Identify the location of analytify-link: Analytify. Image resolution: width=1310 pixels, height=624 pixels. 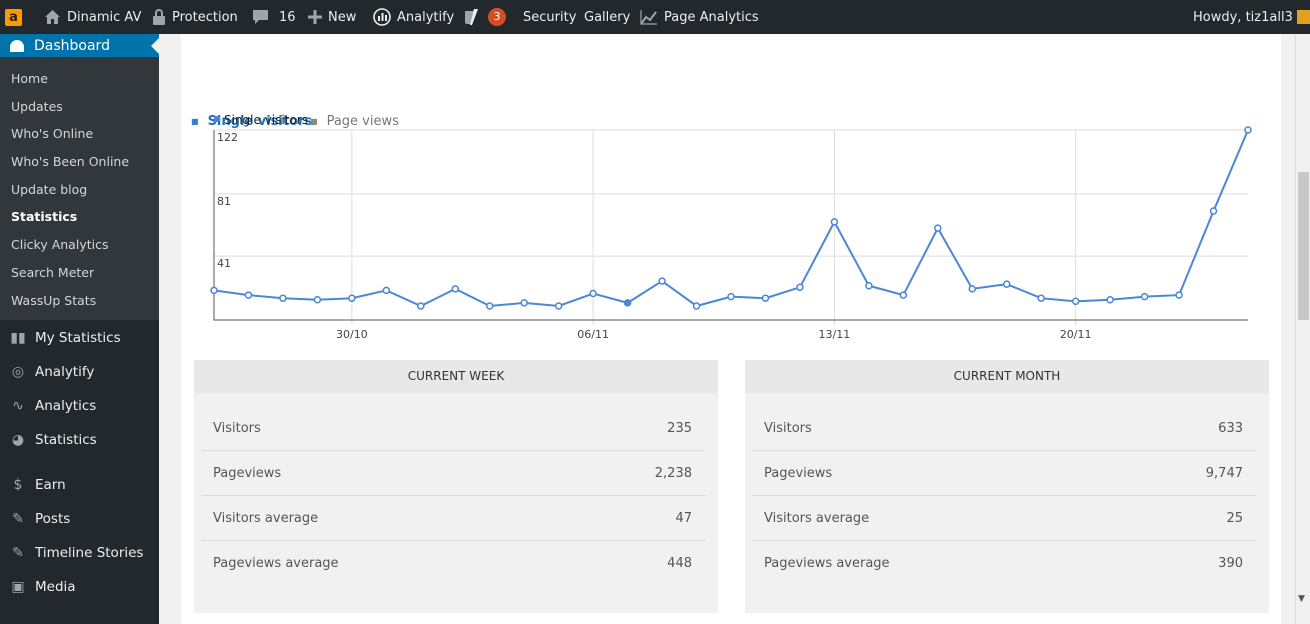
(413, 17).